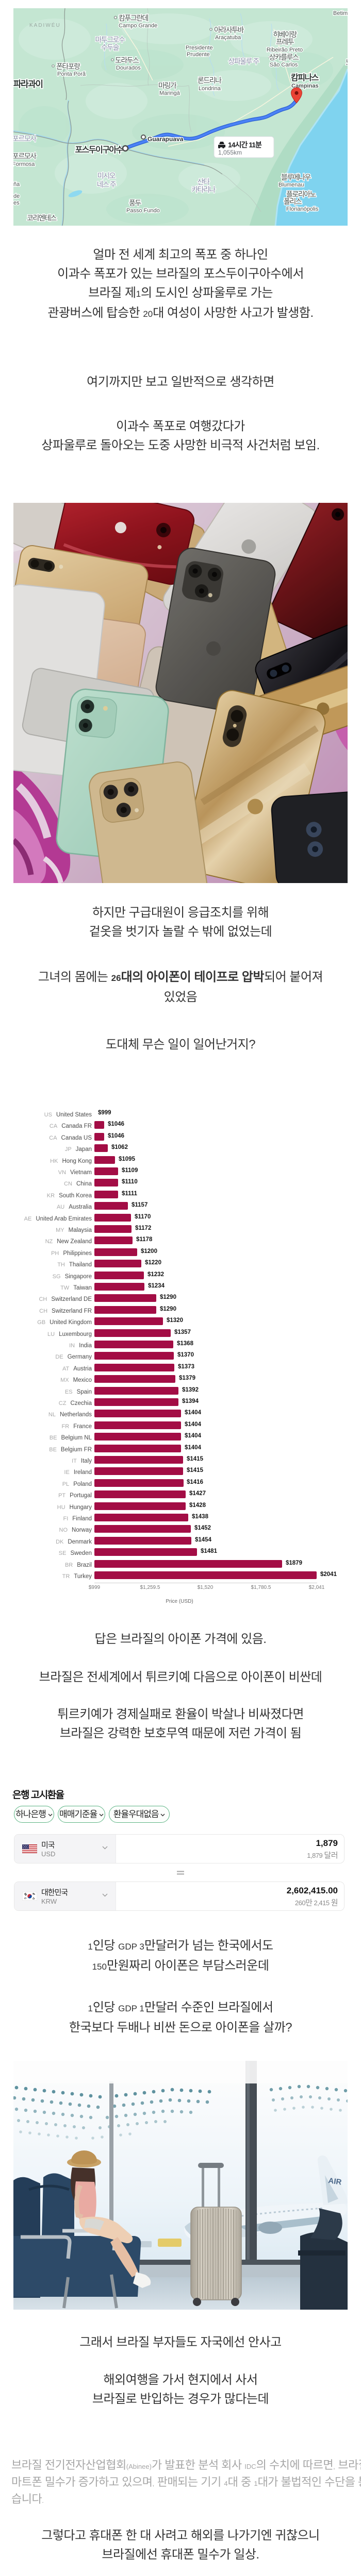 The height and width of the screenshot is (2576, 361). What do you see at coordinates (296, 177) in the screenshot?
I see `svg-text: 블루메나우` at bounding box center [296, 177].